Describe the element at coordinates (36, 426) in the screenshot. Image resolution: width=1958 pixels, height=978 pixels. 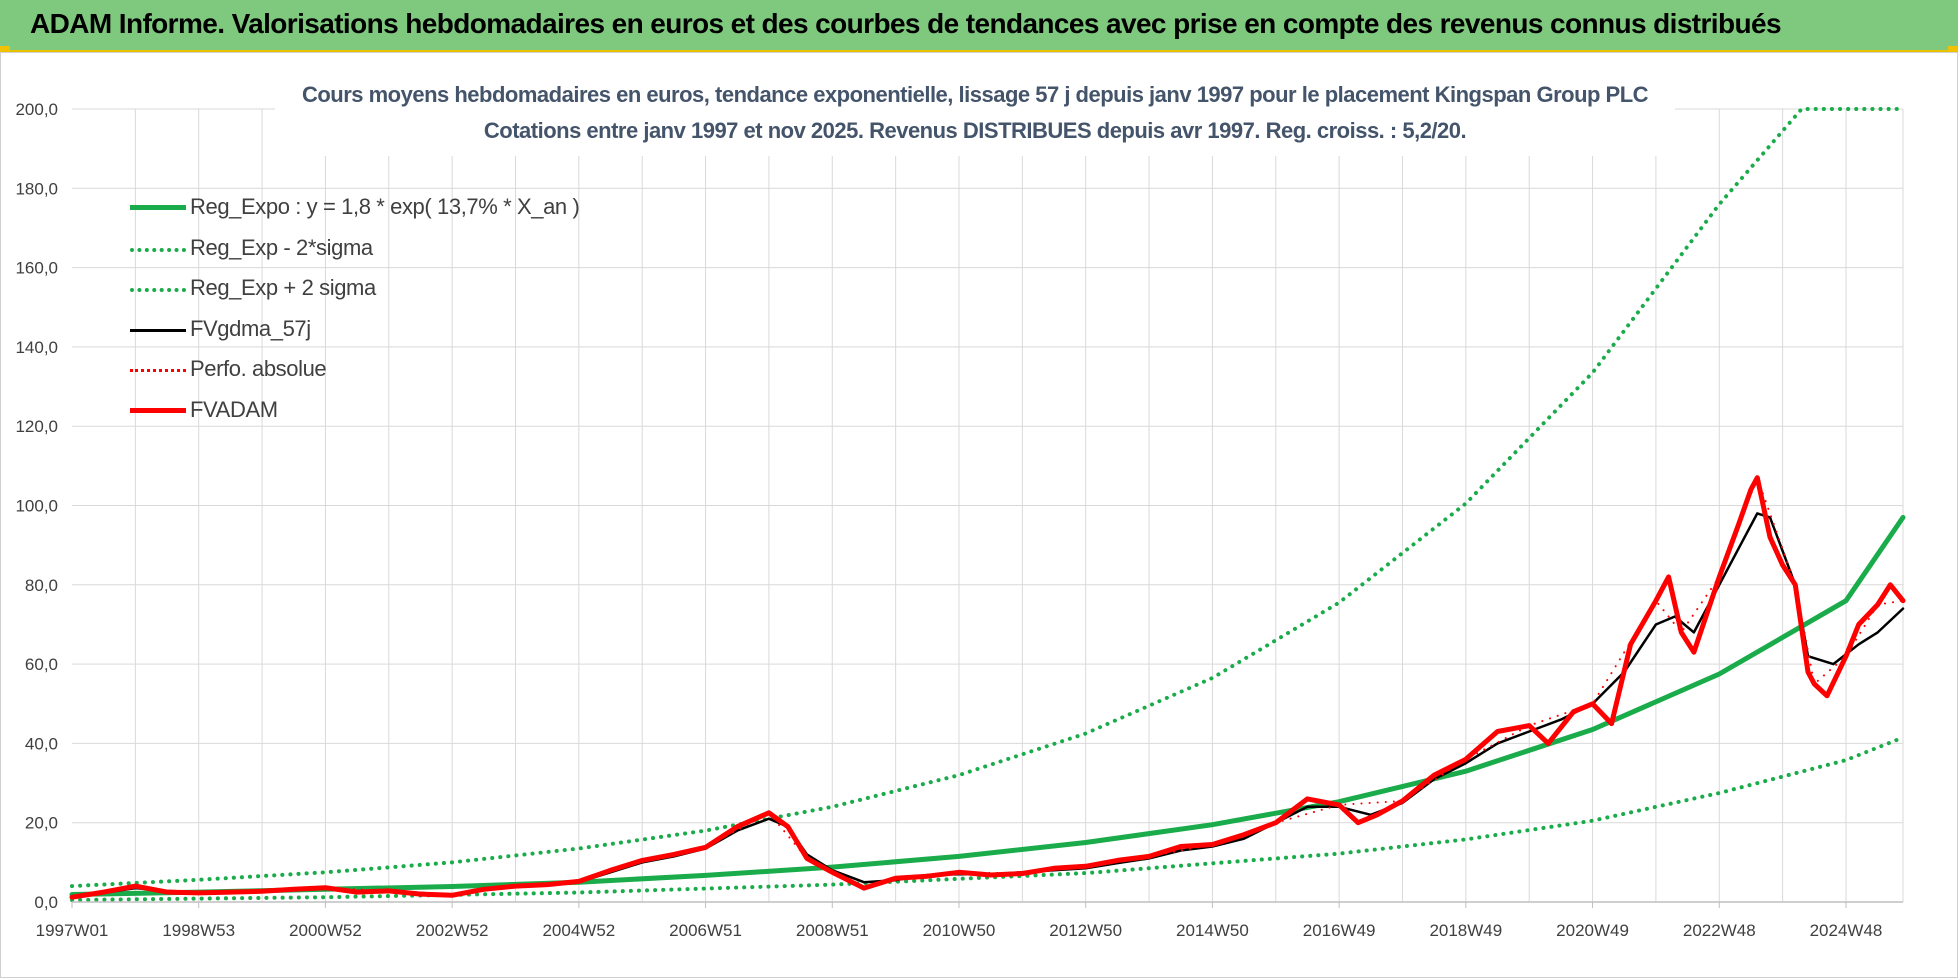
I see `y-tick-label: 120,0` at that location.